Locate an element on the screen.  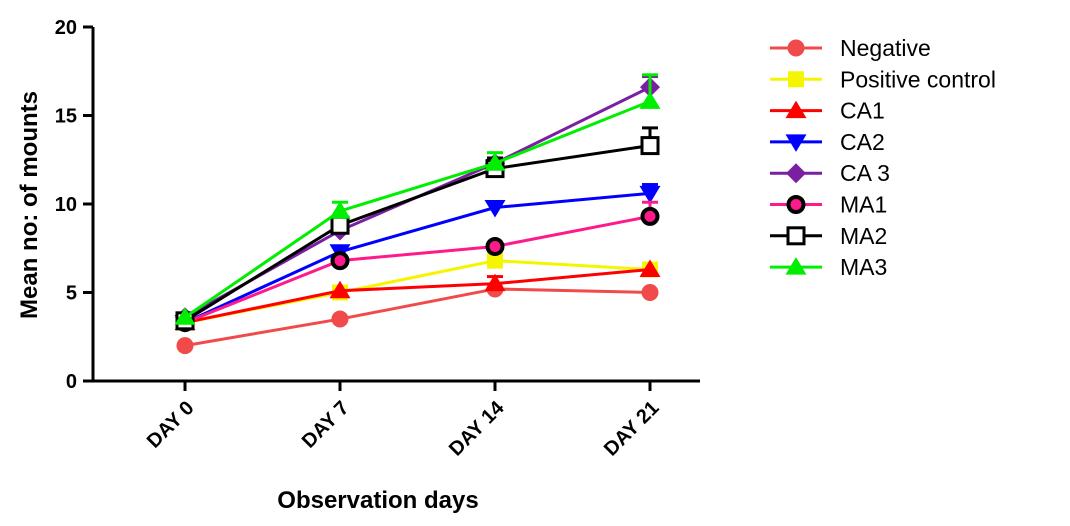
legend-label: CA 3 is located at coordinates (865, 173).